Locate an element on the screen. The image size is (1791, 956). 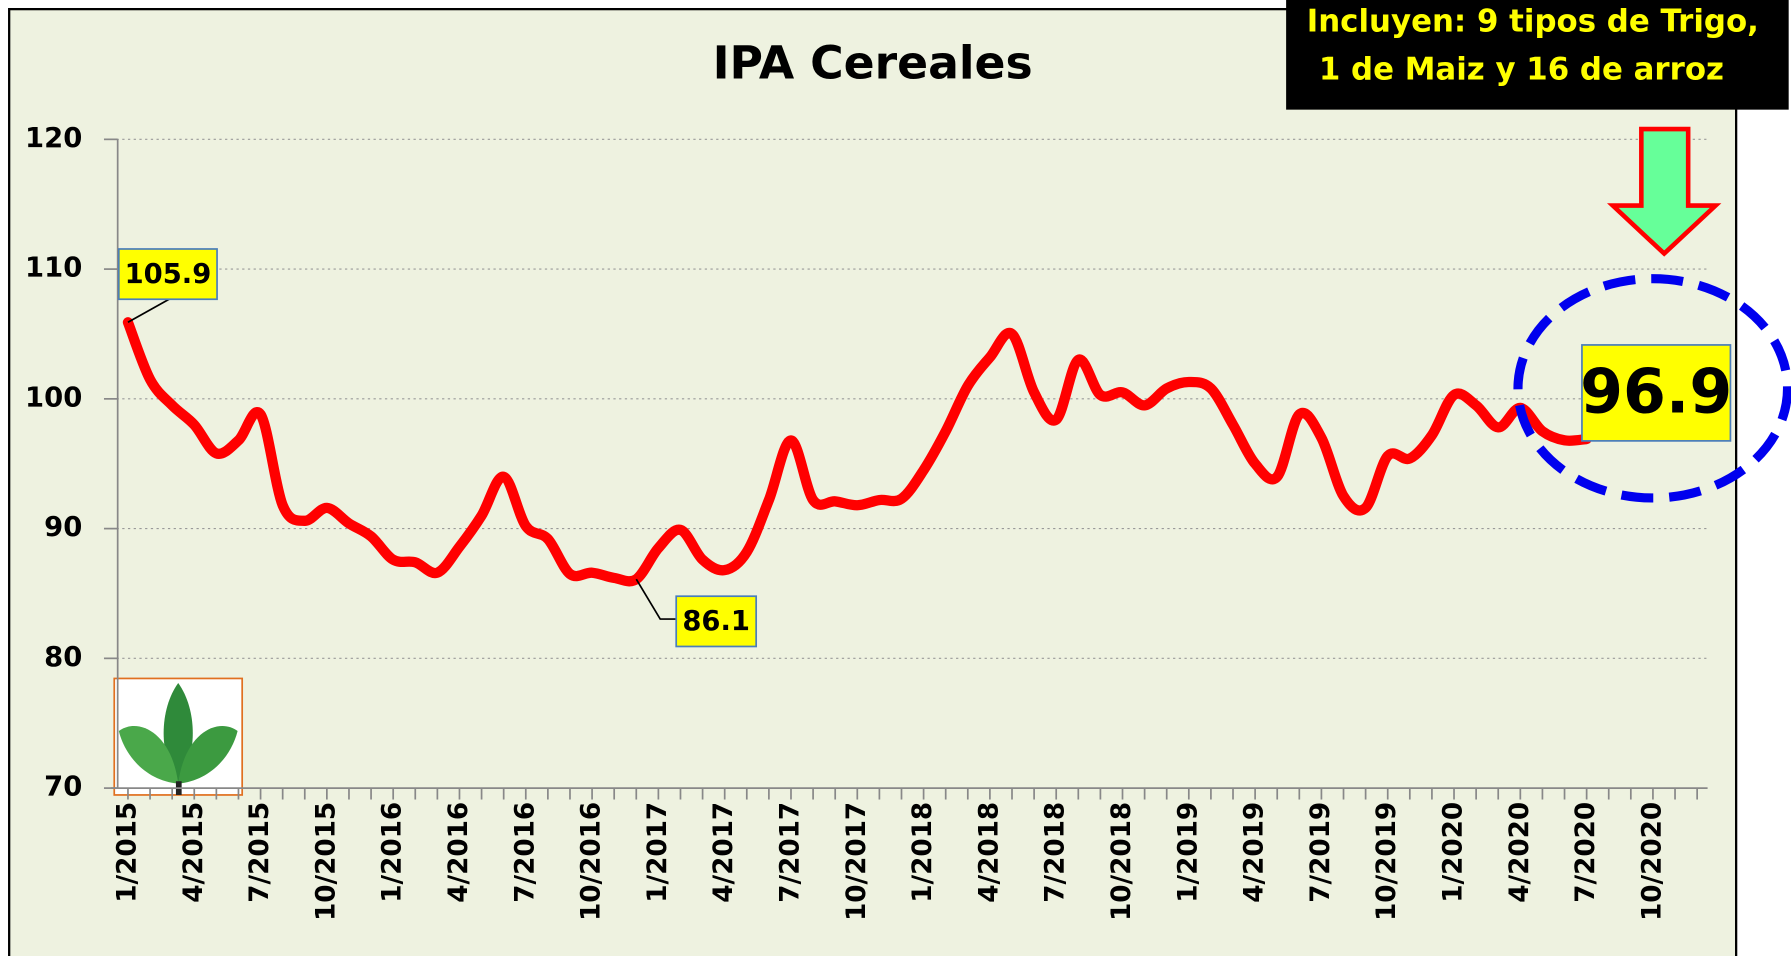
x-tick-label: 1/2019 is located at coordinates (1188, 852).